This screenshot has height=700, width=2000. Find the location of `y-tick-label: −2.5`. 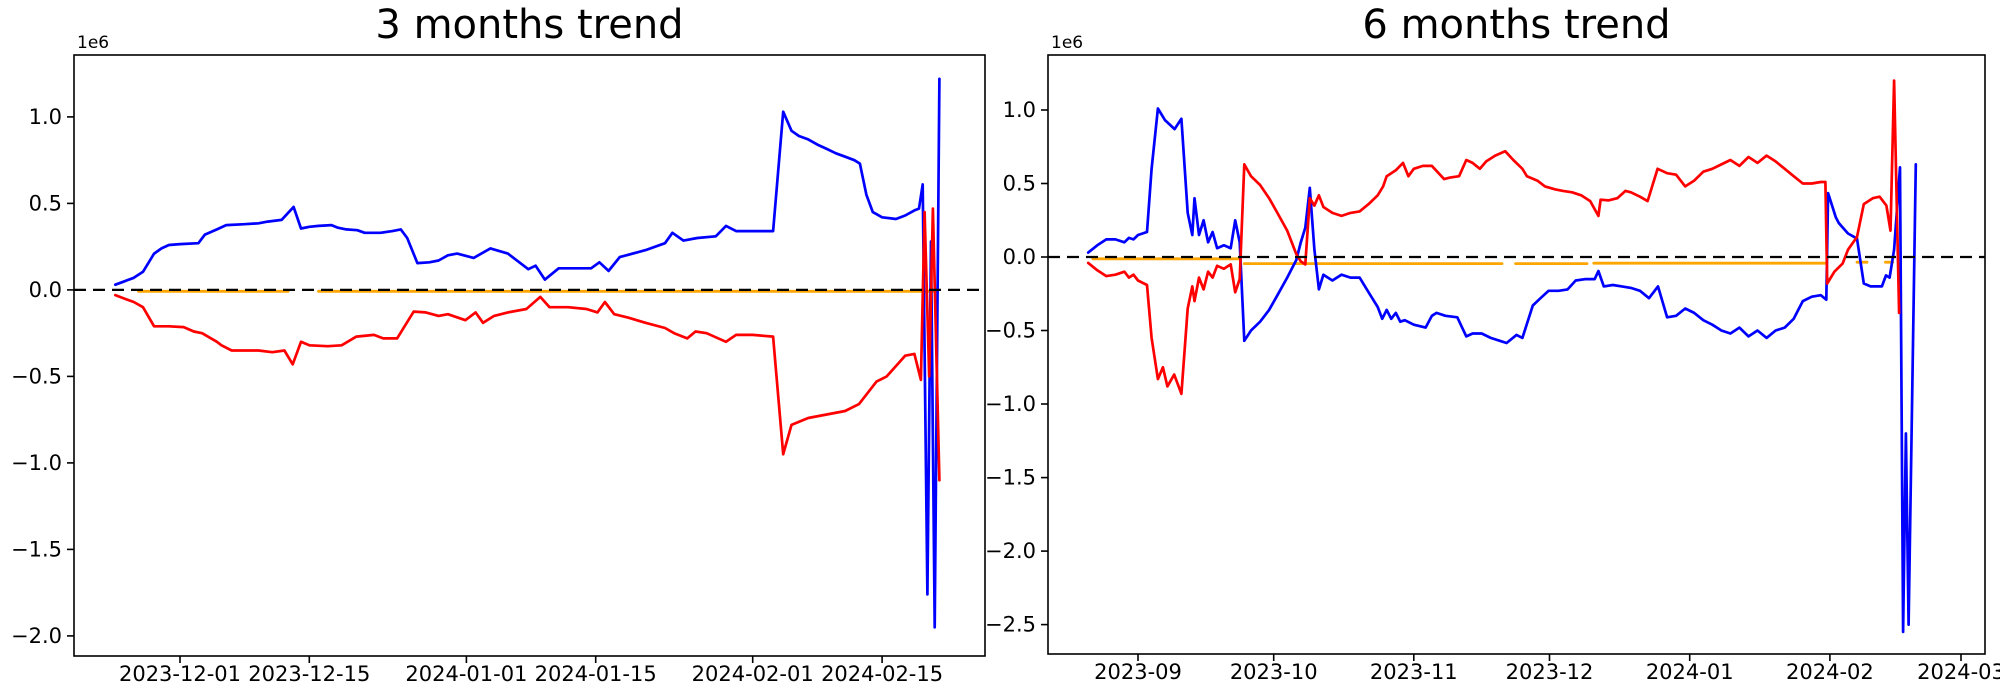

y-tick-label: −2.5 is located at coordinates (1010, 625).